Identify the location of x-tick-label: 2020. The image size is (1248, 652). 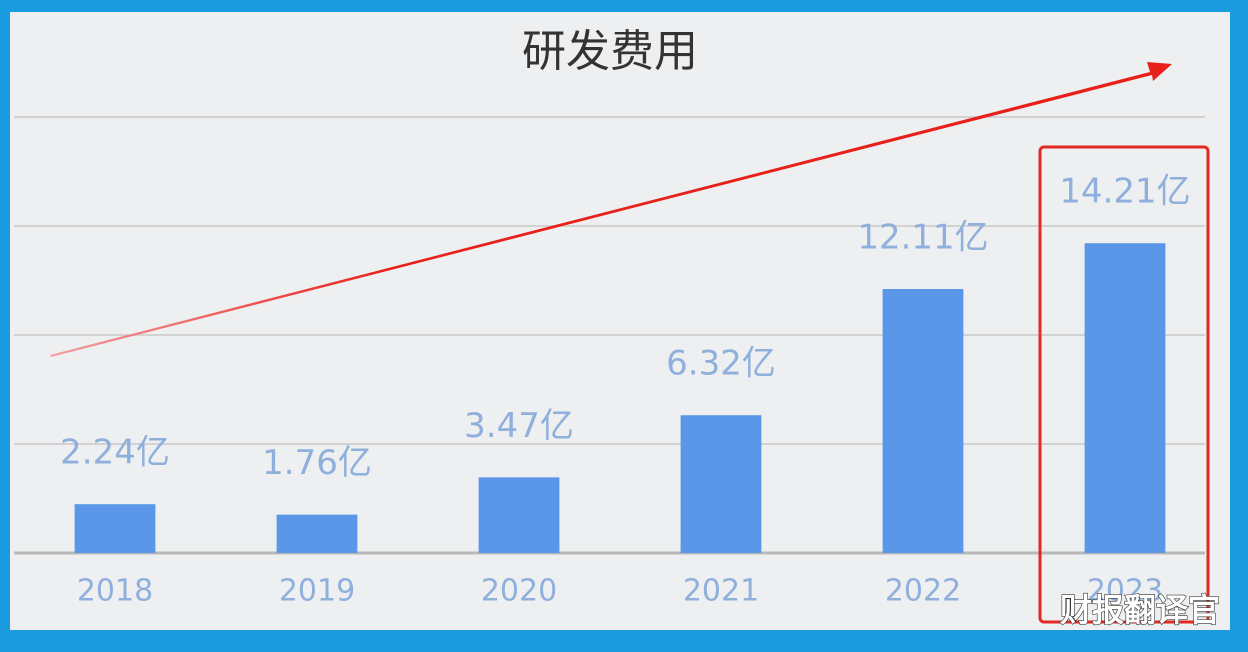
(519, 591).